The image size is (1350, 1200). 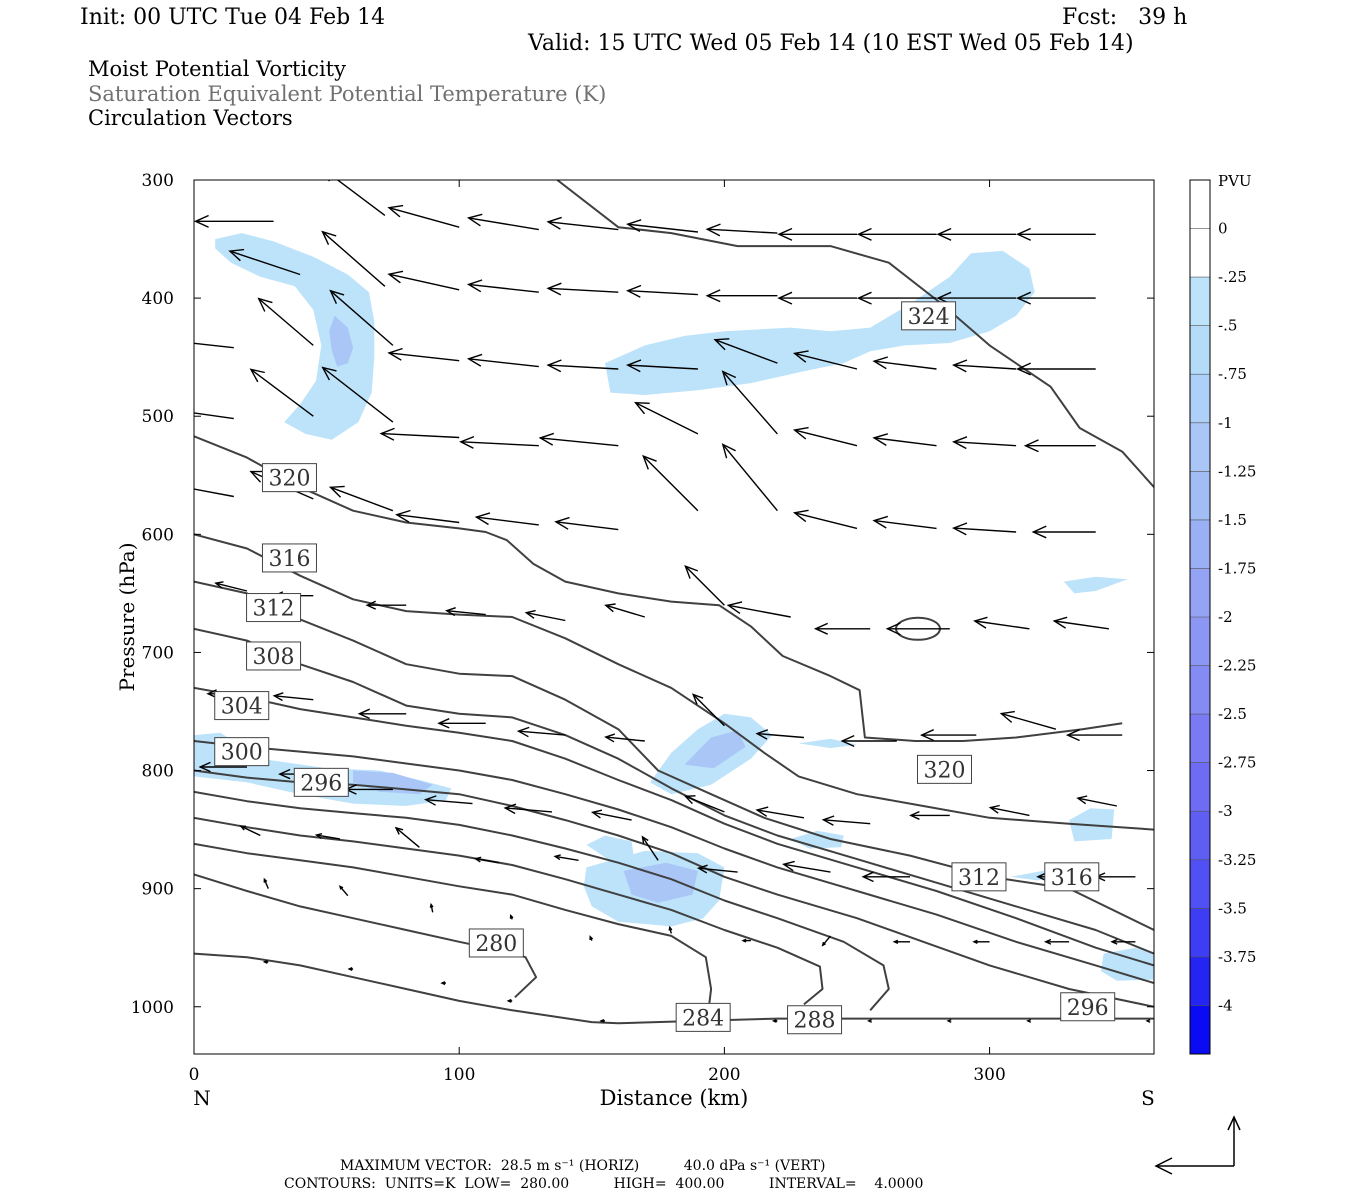 What do you see at coordinates (1232, 374) in the screenshot?
I see `colorbar-label: -.75` at bounding box center [1232, 374].